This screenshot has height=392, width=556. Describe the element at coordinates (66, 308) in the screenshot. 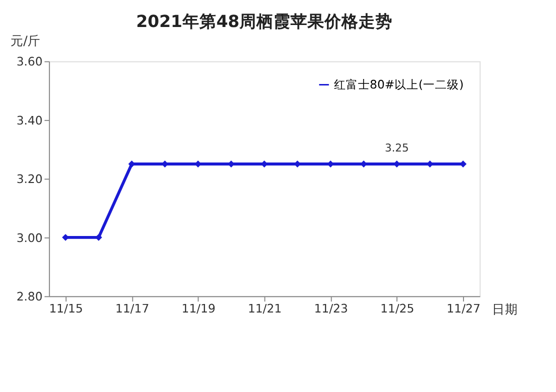

I see `x-tick-label: 11/15` at that location.